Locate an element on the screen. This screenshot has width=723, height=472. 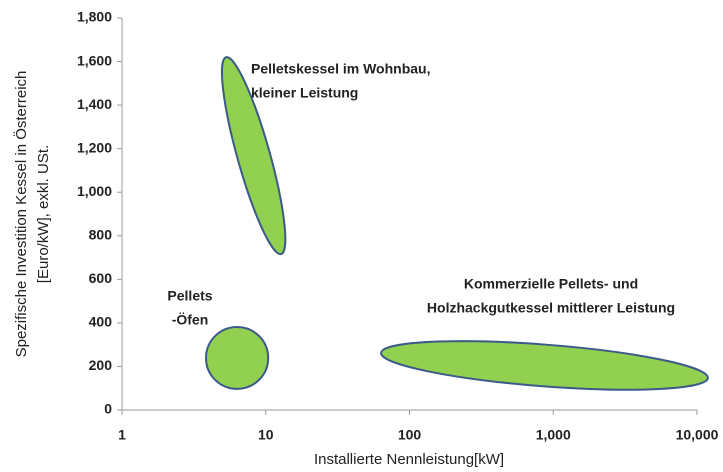
x-tick-label: 10,000 is located at coordinates (697, 435).